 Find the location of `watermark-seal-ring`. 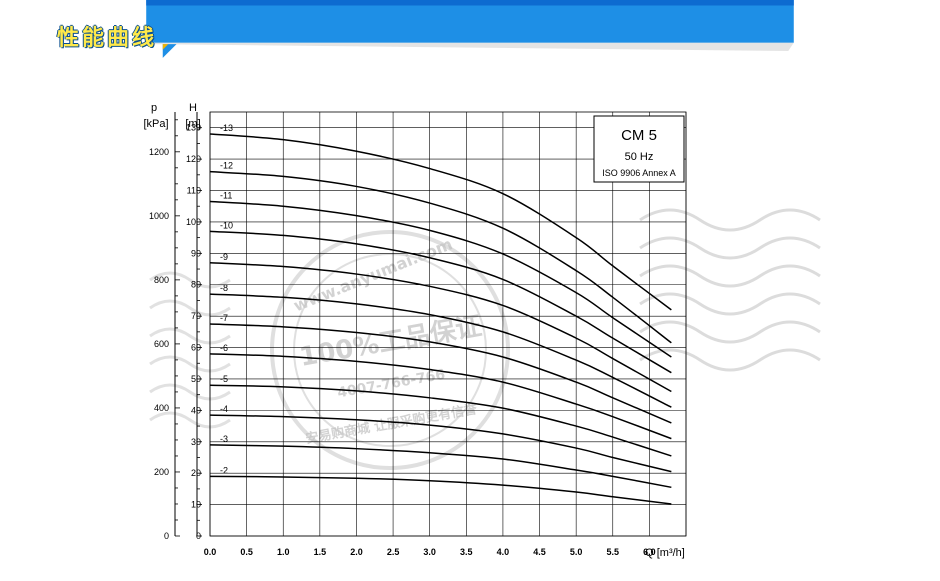

watermark-seal-ring is located at coordinates (390, 350).